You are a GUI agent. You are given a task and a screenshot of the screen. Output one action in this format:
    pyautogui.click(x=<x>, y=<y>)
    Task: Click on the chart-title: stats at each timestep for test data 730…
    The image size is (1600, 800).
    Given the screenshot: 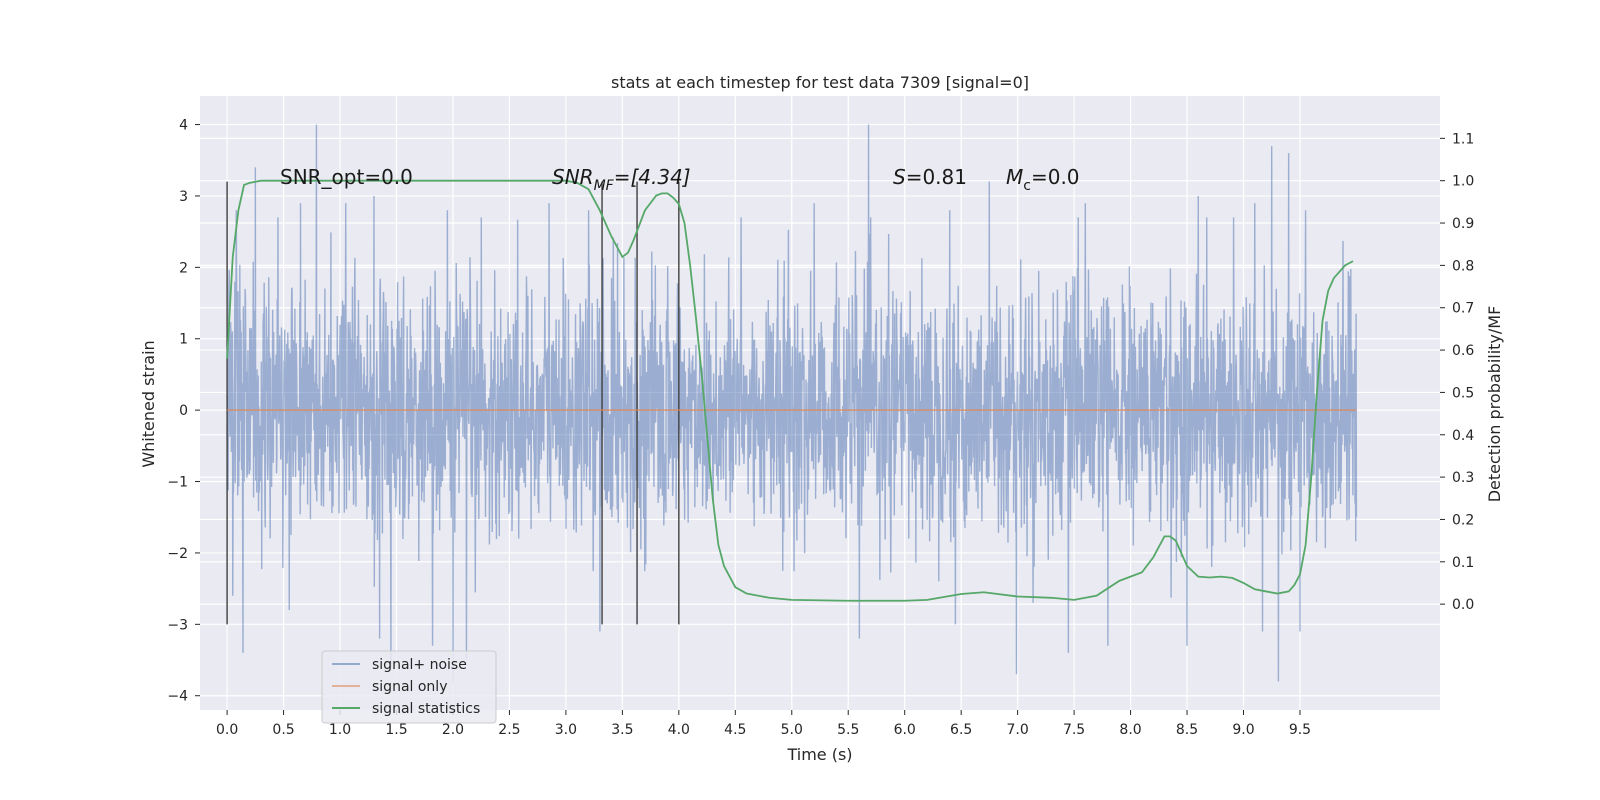 What is the action you would take?
    pyautogui.click(x=820, y=82)
    